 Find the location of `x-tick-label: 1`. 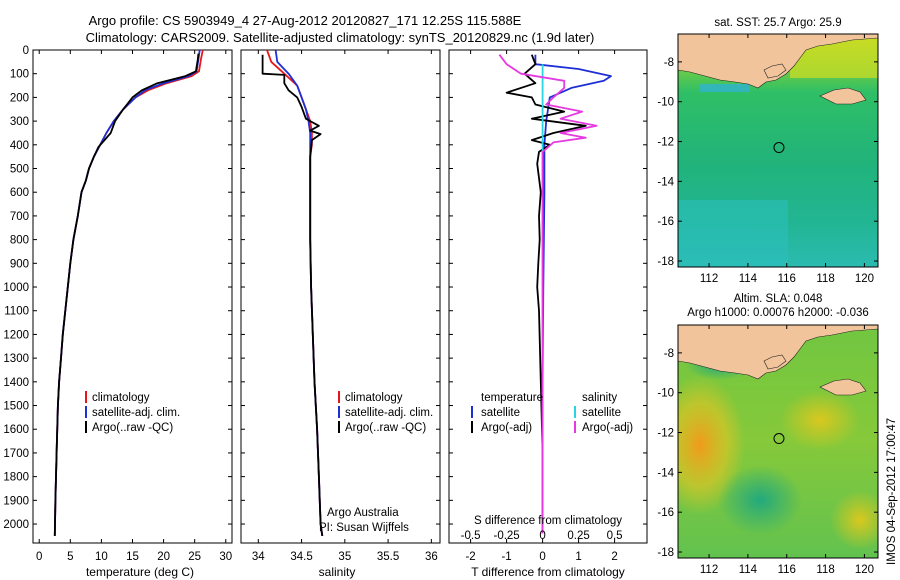

x-tick-label: 1 is located at coordinates (578, 557).